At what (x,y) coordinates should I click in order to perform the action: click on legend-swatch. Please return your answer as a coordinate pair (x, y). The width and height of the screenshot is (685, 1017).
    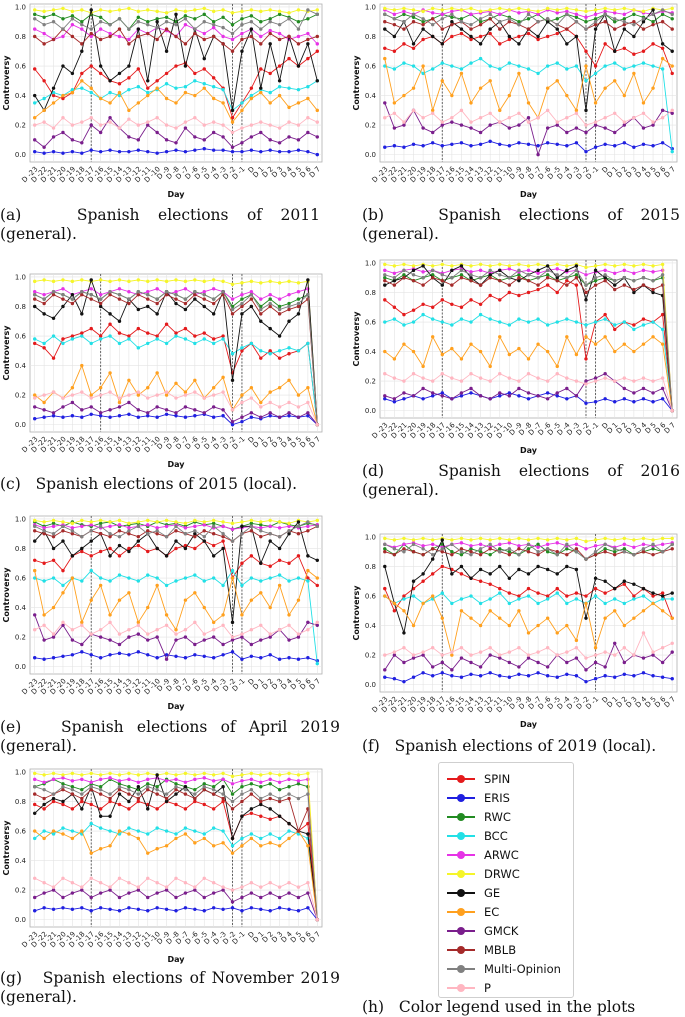
    Looking at the image, I should click on (461, 912).